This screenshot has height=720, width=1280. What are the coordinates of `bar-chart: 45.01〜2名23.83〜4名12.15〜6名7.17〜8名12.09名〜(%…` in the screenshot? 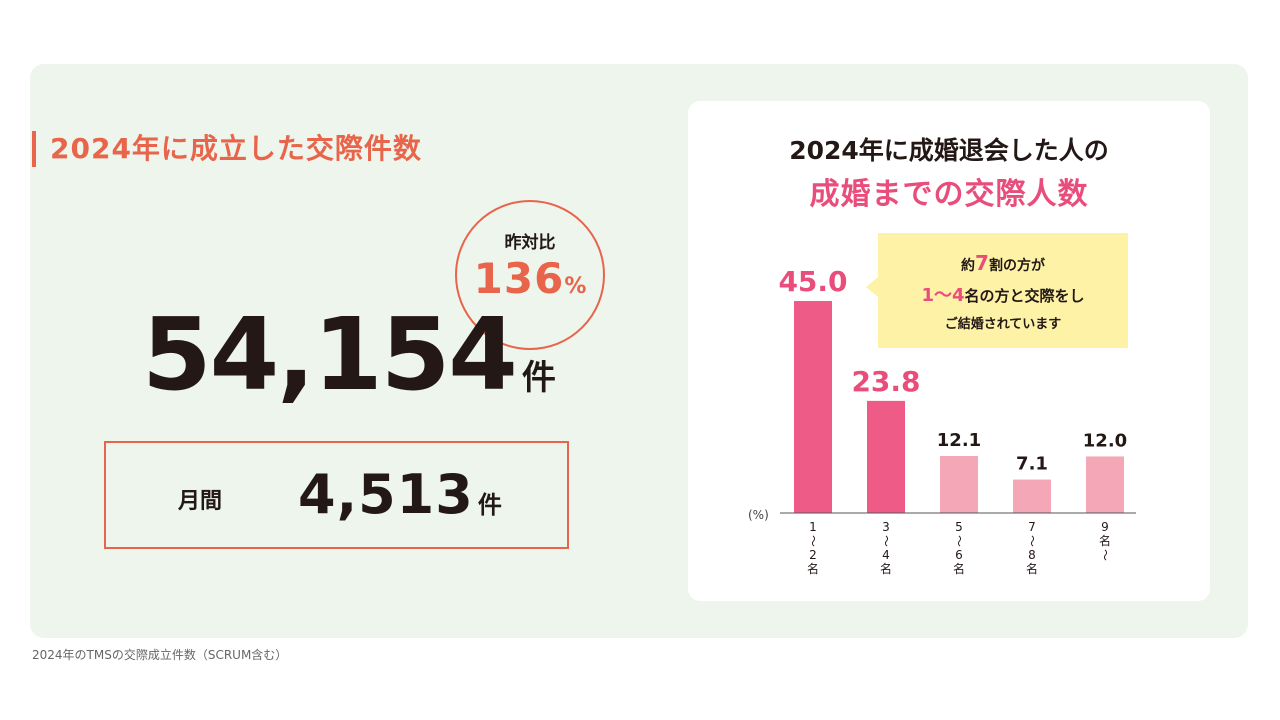 It's located at (942, 420).